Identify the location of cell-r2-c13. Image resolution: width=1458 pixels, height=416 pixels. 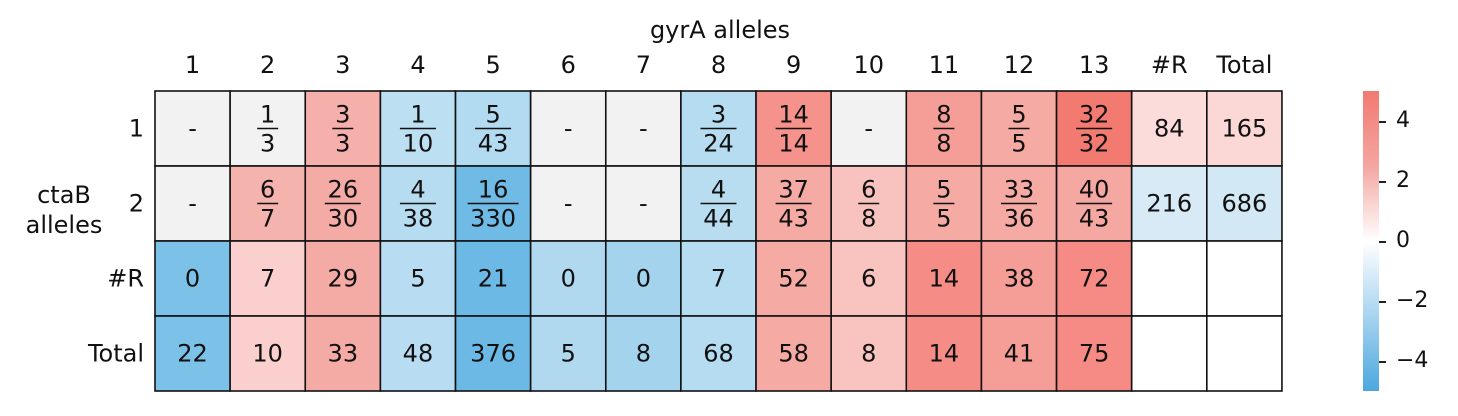
(1169, 278).